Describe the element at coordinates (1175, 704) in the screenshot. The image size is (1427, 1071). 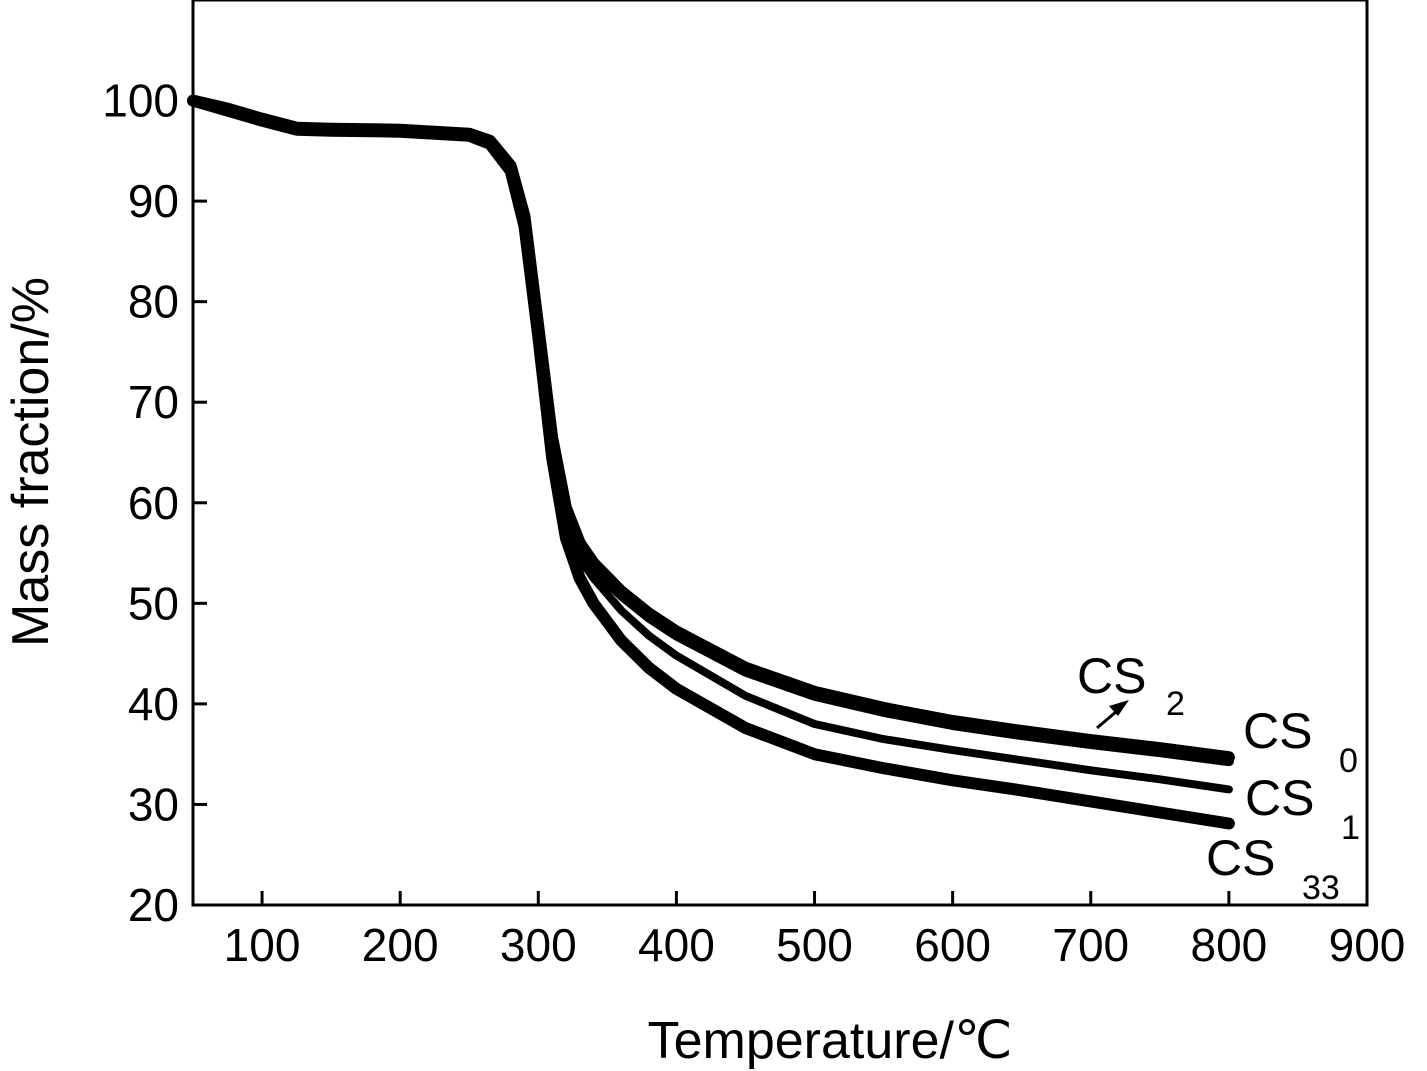
I see `annotation-subscript-cs2: 2` at that location.